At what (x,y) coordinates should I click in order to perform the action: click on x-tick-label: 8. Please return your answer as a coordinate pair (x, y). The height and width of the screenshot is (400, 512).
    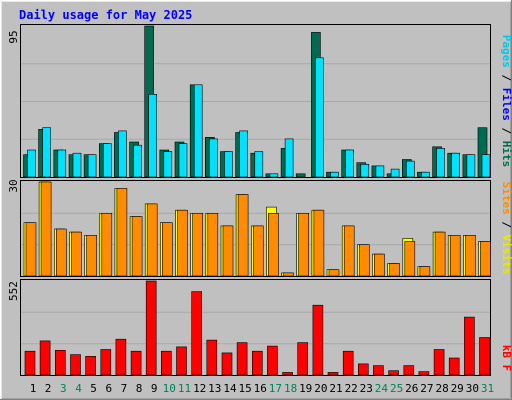
    Looking at the image, I should click on (139, 388).